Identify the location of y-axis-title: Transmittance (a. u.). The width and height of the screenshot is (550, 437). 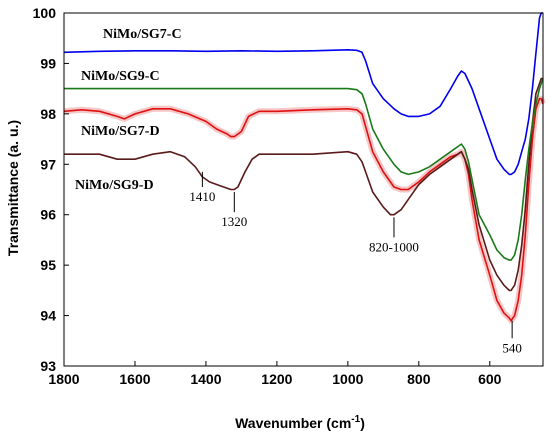
(13, 188).